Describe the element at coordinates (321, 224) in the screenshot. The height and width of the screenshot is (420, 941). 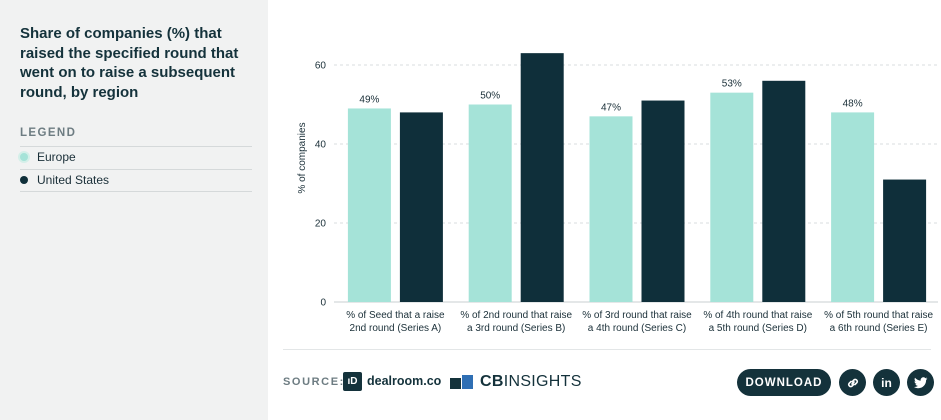
I see `y-tick-label: 20` at that location.